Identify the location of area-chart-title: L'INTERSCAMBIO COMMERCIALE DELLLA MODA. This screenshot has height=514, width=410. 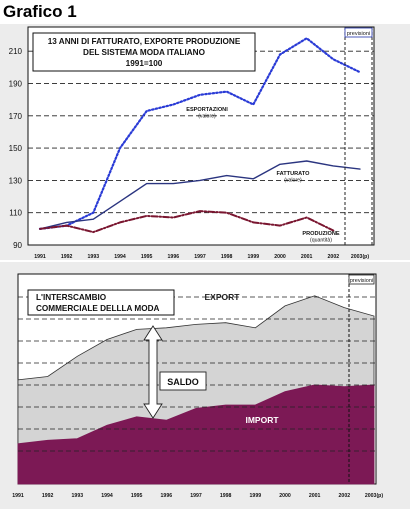
(97, 303).